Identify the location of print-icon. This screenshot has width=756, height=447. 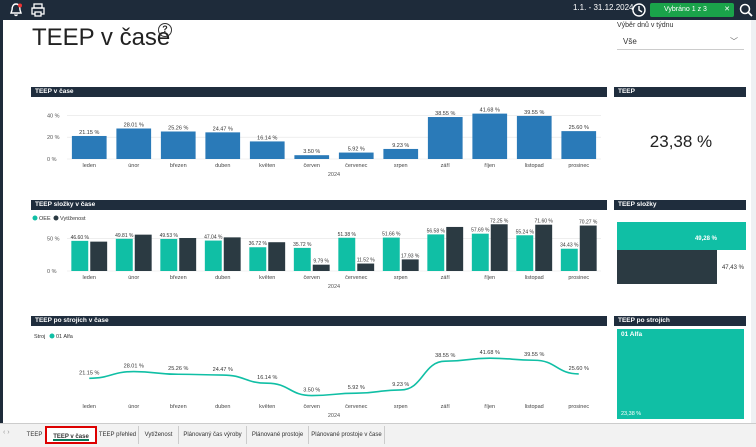
(38, 10).